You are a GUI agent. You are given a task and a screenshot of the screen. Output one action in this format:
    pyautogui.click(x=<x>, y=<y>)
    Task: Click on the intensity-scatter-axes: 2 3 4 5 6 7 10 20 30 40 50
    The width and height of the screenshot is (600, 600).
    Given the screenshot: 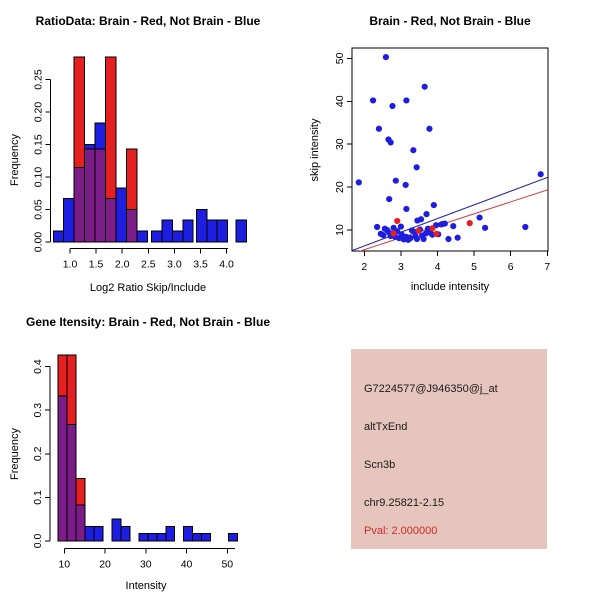 What is the action you would take?
    pyautogui.click(x=442, y=160)
    